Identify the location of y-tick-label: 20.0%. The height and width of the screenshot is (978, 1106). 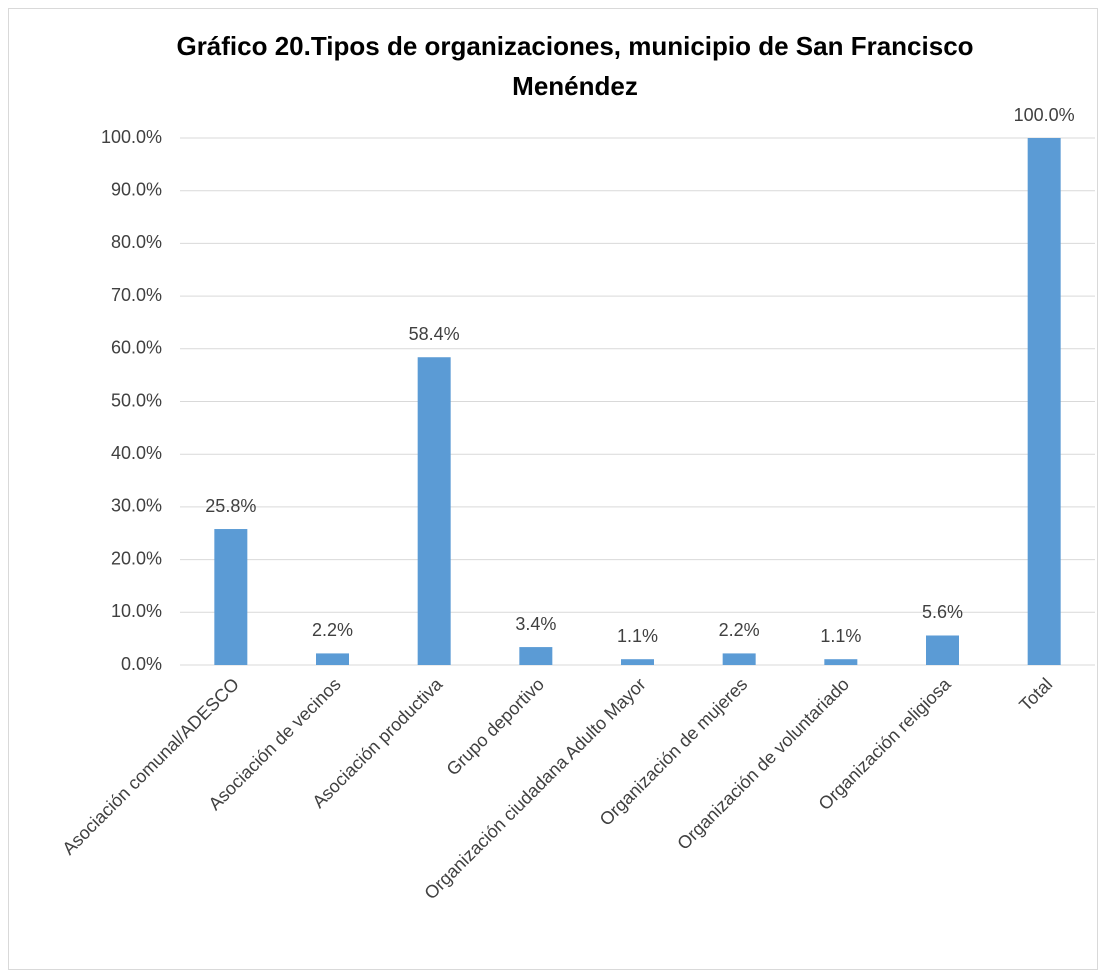
(136, 558).